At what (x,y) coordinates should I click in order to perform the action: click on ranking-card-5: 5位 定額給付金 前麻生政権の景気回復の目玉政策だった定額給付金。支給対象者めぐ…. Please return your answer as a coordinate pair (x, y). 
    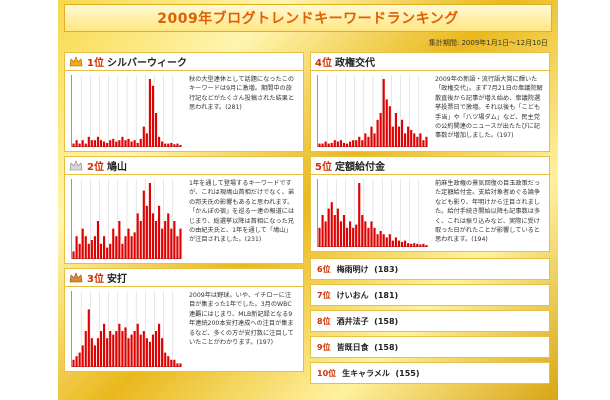
    Looking at the image, I should click on (430, 204).